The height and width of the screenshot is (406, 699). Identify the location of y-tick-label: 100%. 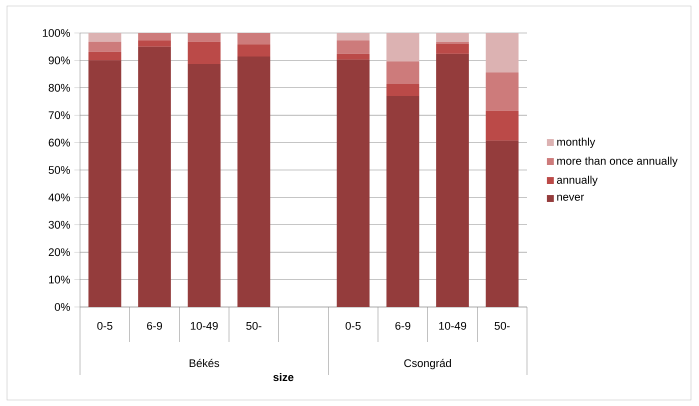
(56, 33).